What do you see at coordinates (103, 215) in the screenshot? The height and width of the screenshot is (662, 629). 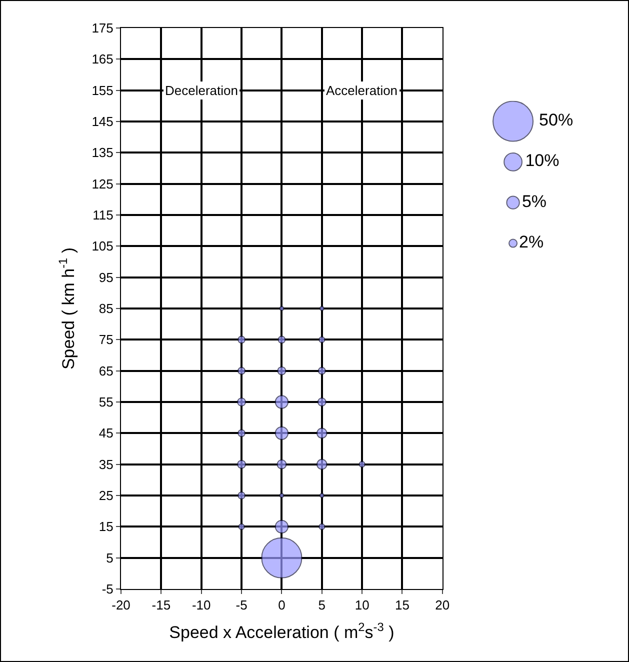 I see `y-tick-label: 115` at bounding box center [103, 215].